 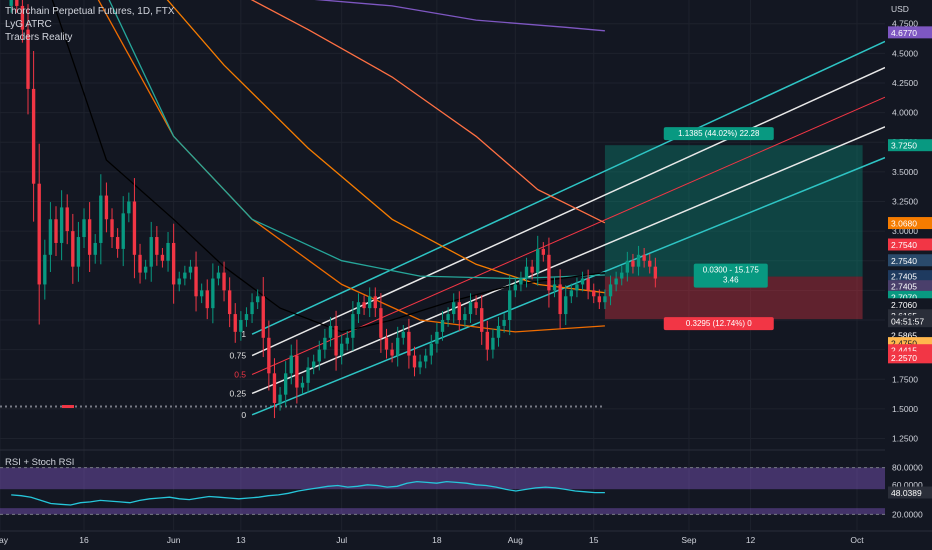 I want to click on price-tick: 4.2500, so click(x=905, y=83).